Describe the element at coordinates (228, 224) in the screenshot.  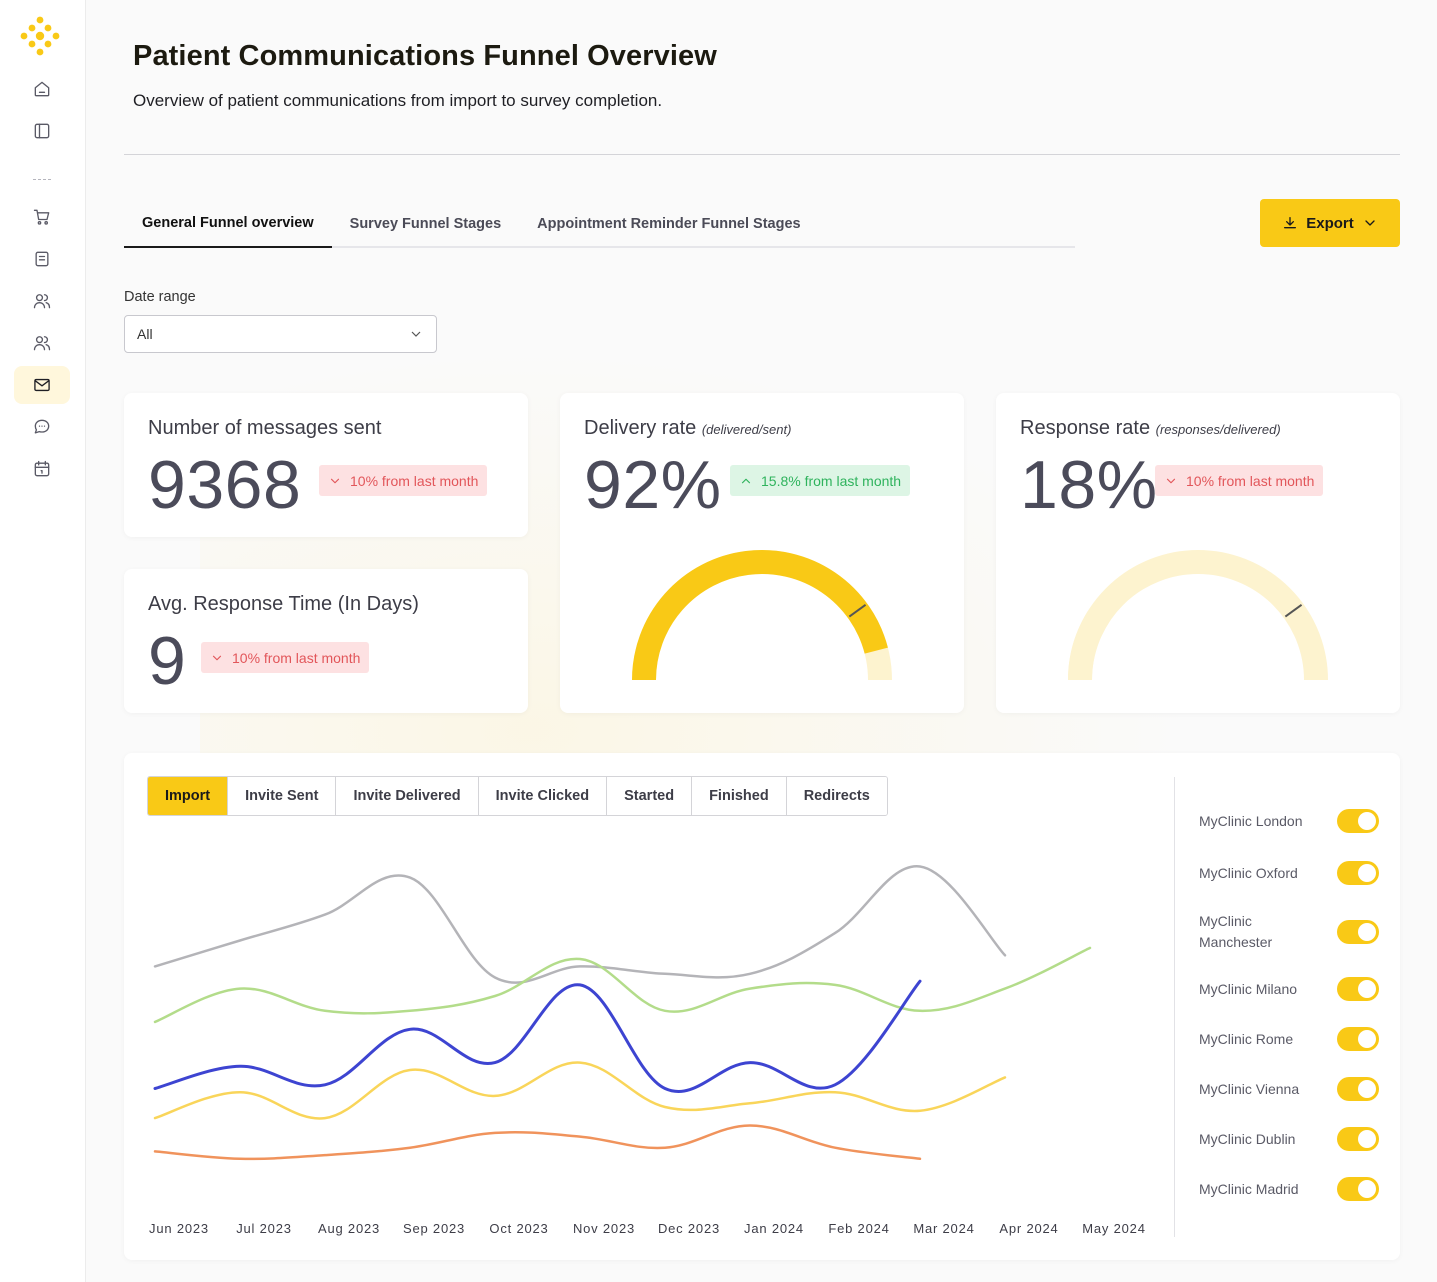
I see `tab-general-funnel-overview: General Funnel overview` at that location.